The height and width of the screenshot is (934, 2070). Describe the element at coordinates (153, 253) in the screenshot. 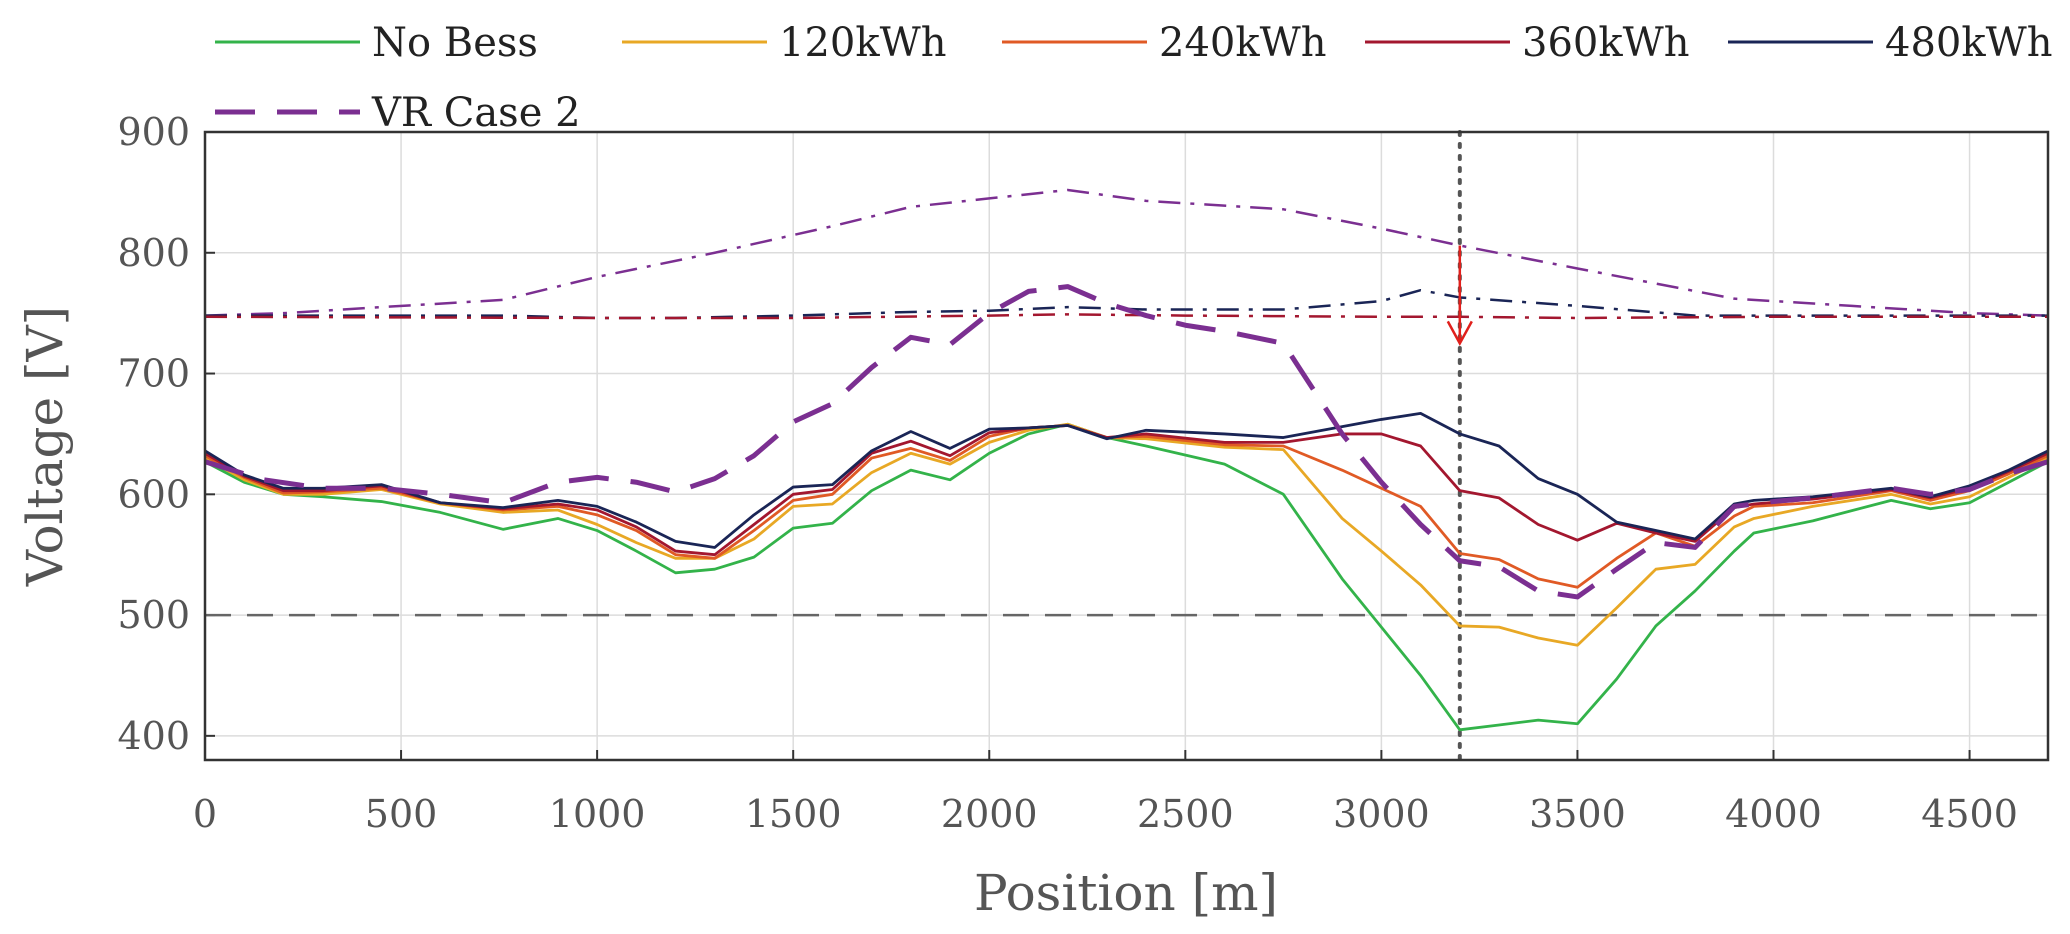

I see `y-tick-label: 800` at that location.